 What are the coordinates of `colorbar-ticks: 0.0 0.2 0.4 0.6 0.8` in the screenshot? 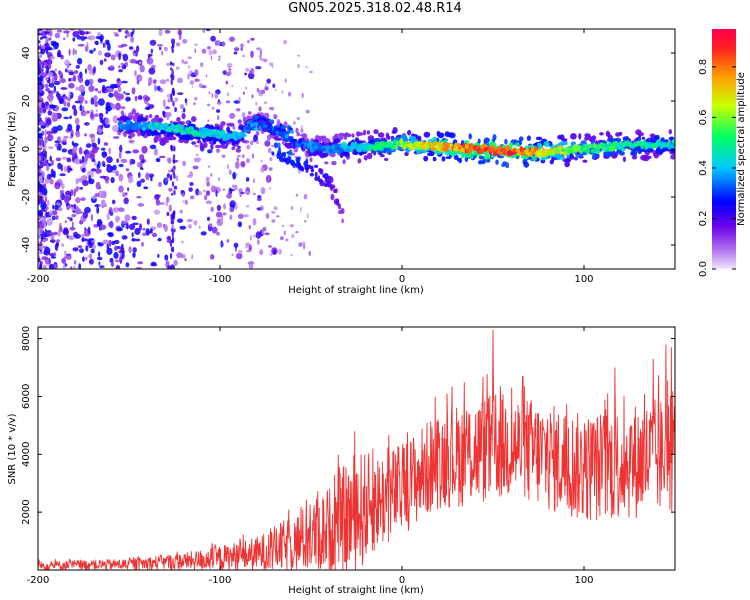 It's located at (717, 168).